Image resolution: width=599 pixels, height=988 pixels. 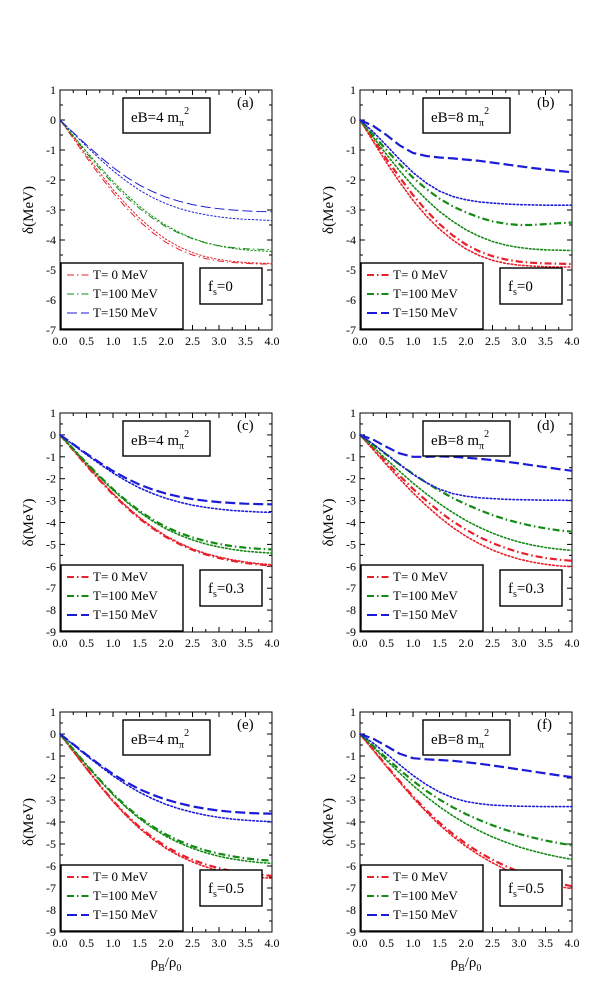 I want to click on y-tick-label: -4, so click(x=351, y=240).